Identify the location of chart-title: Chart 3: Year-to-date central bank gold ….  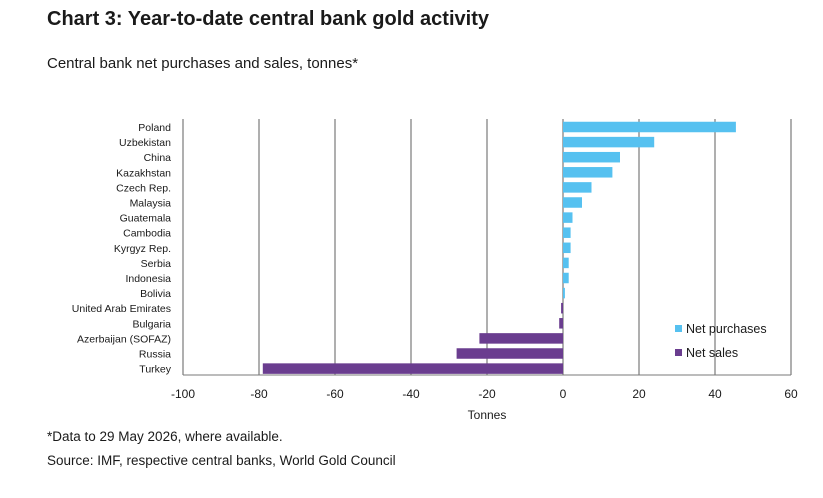
(268, 19).